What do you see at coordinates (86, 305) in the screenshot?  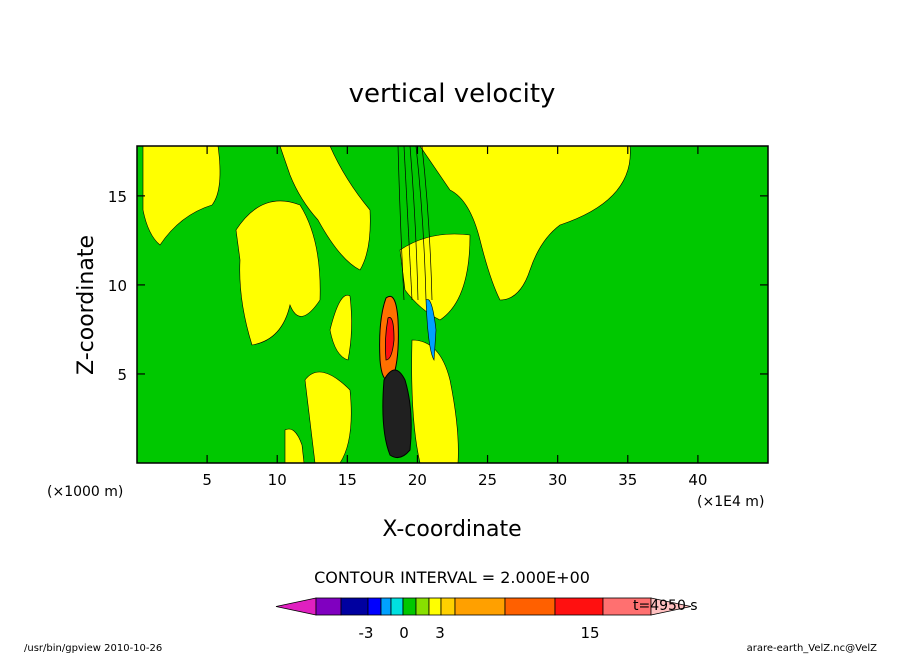 I see `y-axis-title: Z-coordinate` at bounding box center [86, 305].